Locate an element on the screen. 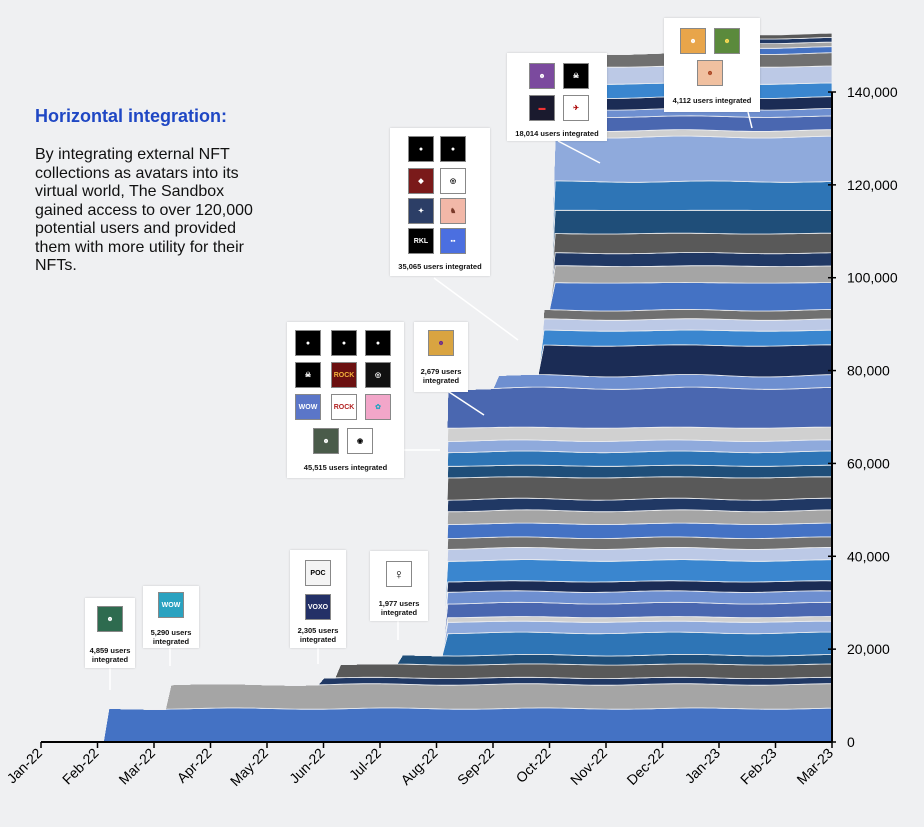 Image resolution: width=924 pixels, height=827 pixels. y-tick-label: 40,000 is located at coordinates (868, 556).